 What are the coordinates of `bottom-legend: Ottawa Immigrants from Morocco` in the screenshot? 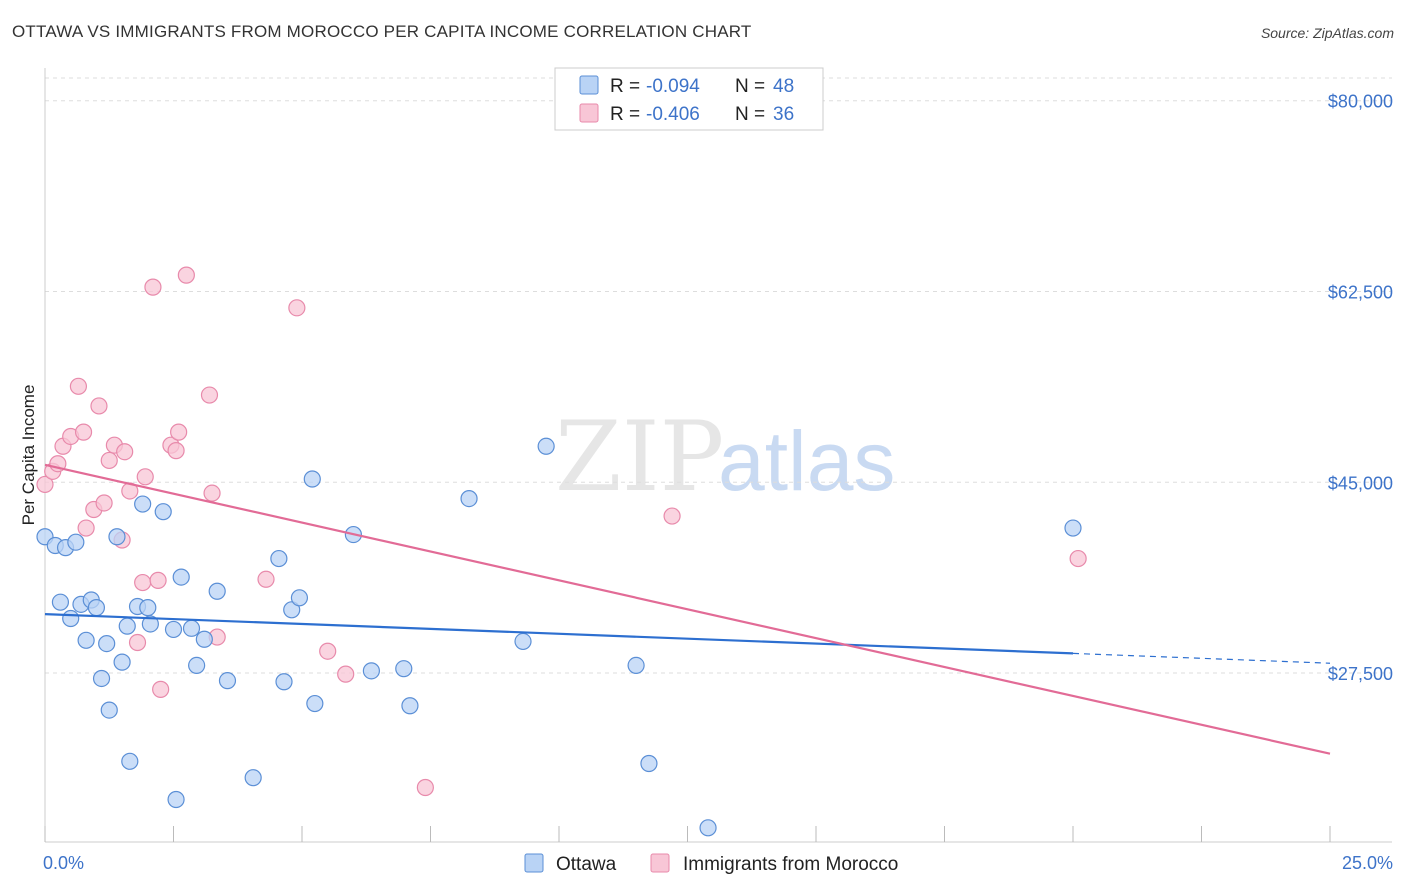 It's located at (711, 864).